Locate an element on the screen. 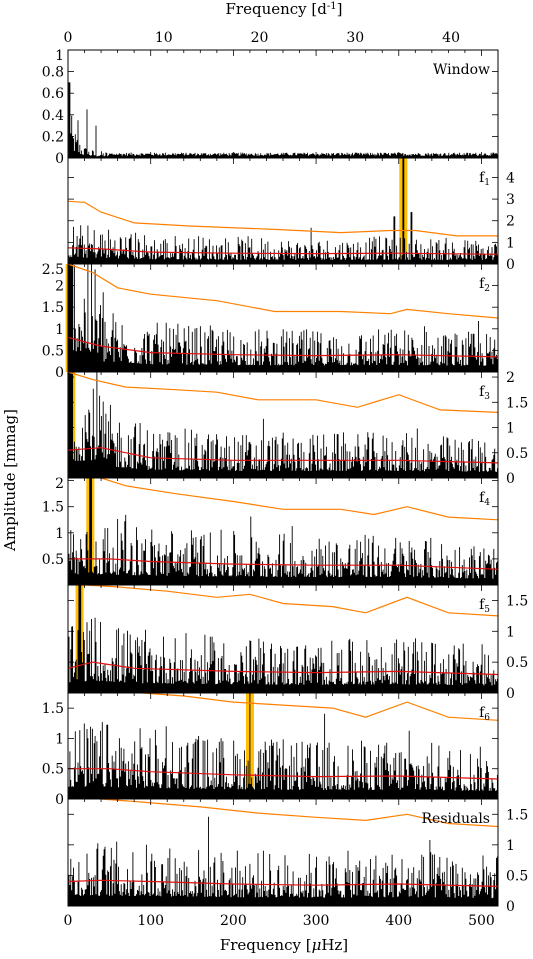  panel-label: Residuals is located at coordinates (456, 819).